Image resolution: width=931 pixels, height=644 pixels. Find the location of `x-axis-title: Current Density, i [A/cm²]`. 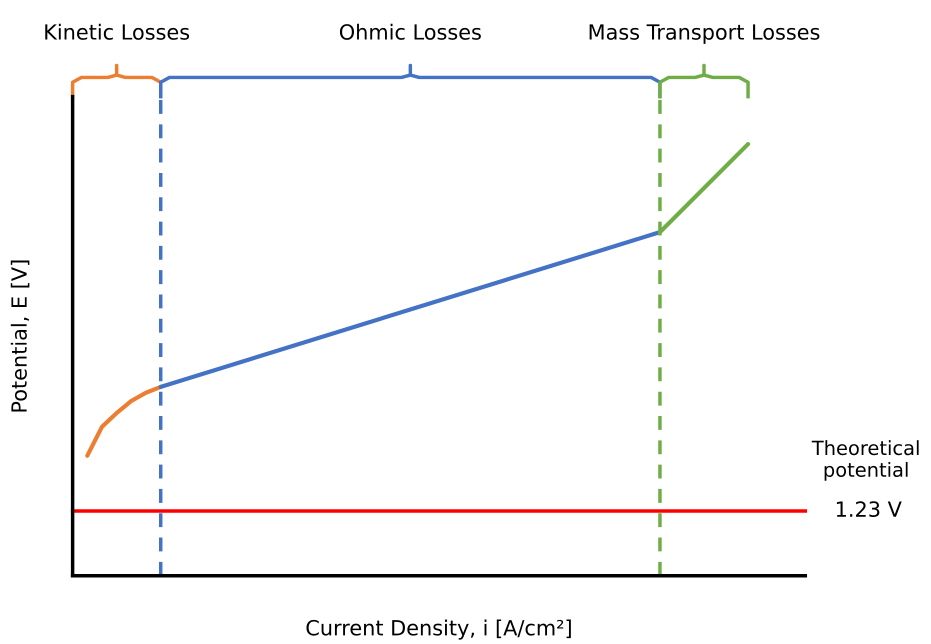

x-axis-title: Current Density, i [A/cm²] is located at coordinates (438, 629).